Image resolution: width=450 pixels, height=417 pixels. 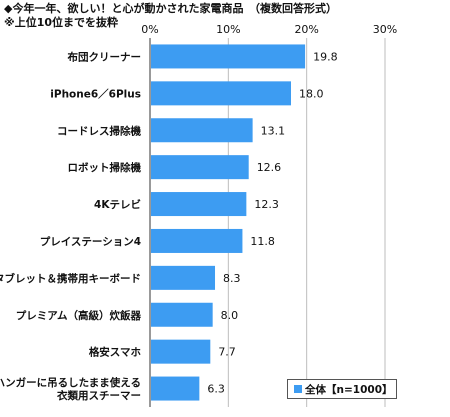 What do you see at coordinates (70, 278) in the screenshot?
I see `category-label: タブレット＆携帯用キーボード` at bounding box center [70, 278].